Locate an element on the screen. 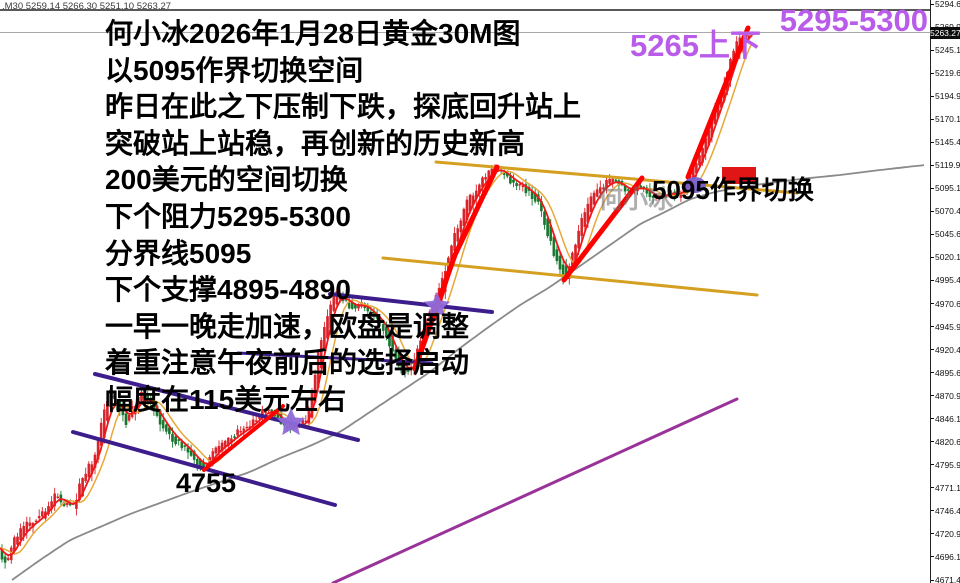 This screenshot has width=960, height=583. axis-price-label: 4870.90 is located at coordinates (947, 395).